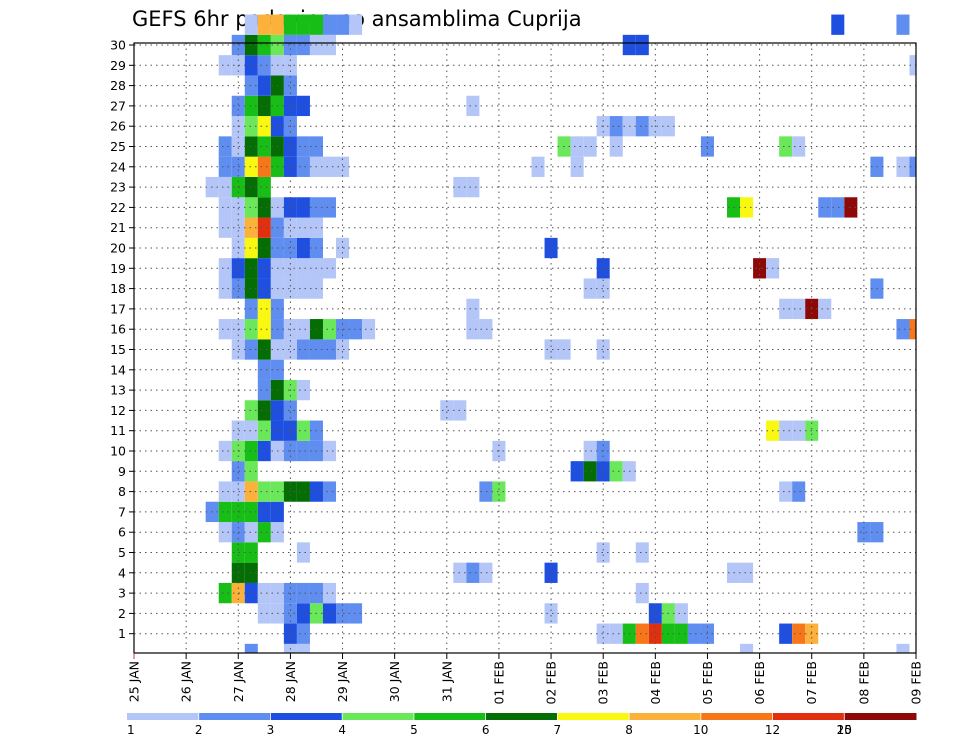  I want to click on colorbar-label: 20, so click(844, 730).